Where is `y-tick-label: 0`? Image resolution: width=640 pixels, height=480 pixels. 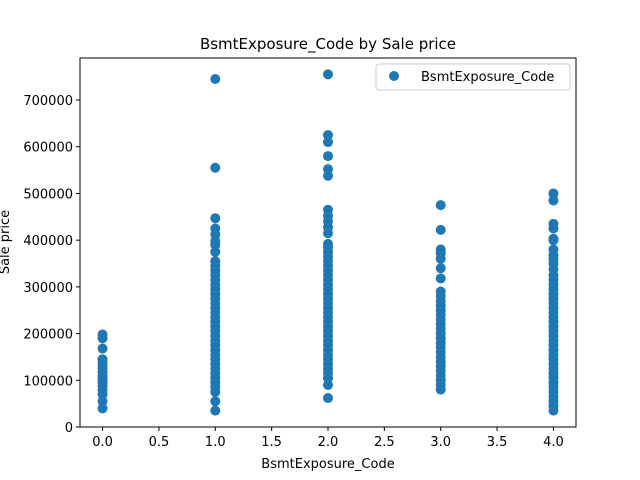 y-tick-label: 0 is located at coordinates (69, 428).